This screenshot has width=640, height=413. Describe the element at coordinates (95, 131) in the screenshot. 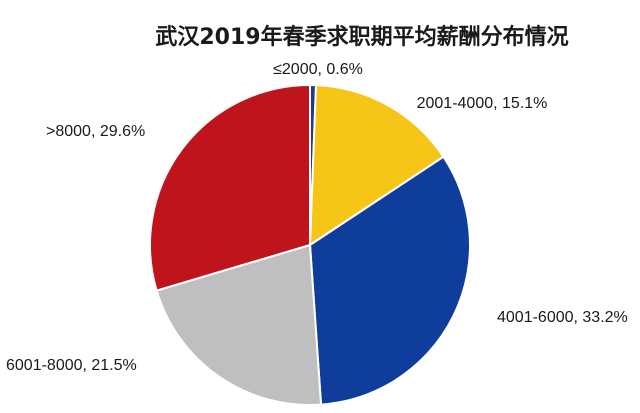

I see `data-label: >8000, 29.6%` at that location.